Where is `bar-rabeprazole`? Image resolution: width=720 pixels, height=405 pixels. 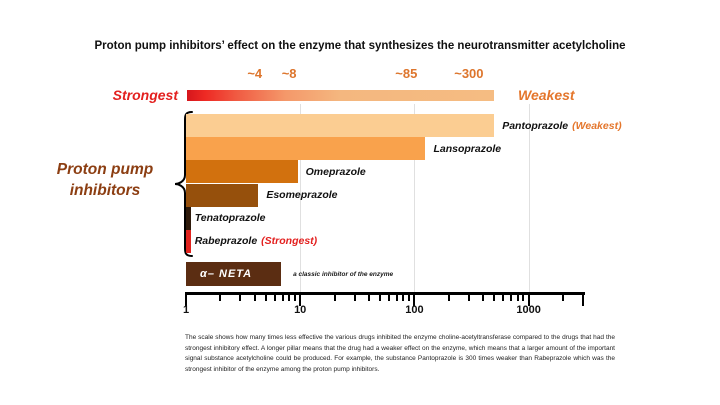
bar-rabeprazole is located at coordinates (188, 241).